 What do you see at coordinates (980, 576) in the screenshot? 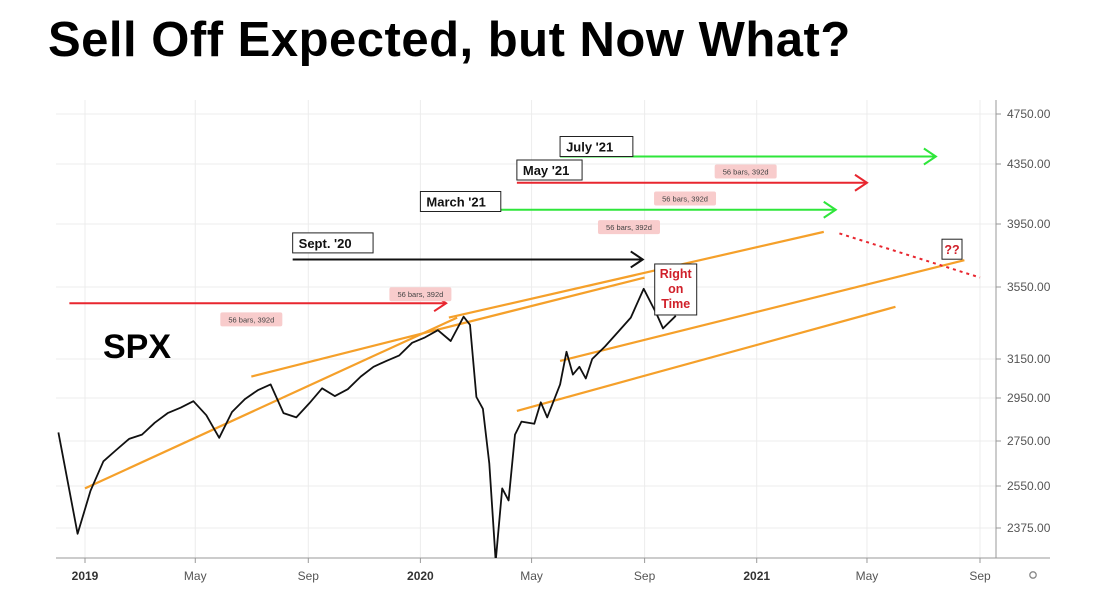
I see `x-tick-label-8: Sep` at bounding box center [980, 576].